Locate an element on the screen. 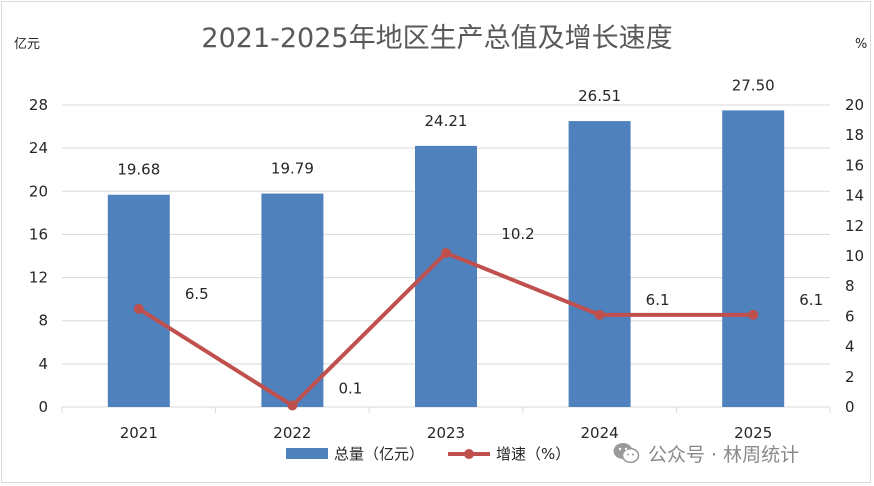 This screenshot has height=486, width=874. bar-data-label: 26.51 is located at coordinates (599, 96).